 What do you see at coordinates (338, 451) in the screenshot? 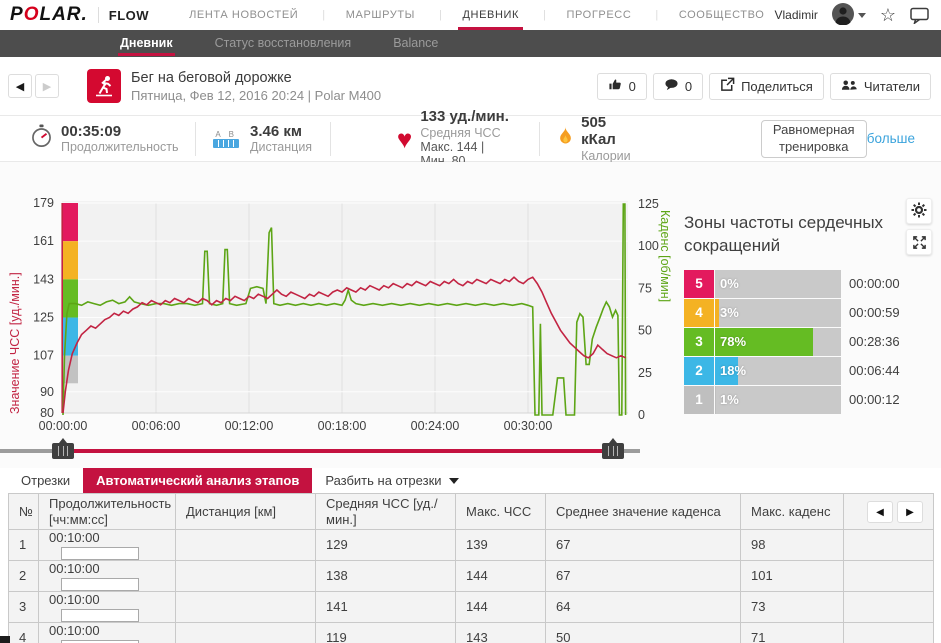
I see `slider-selected-range` at bounding box center [338, 451].